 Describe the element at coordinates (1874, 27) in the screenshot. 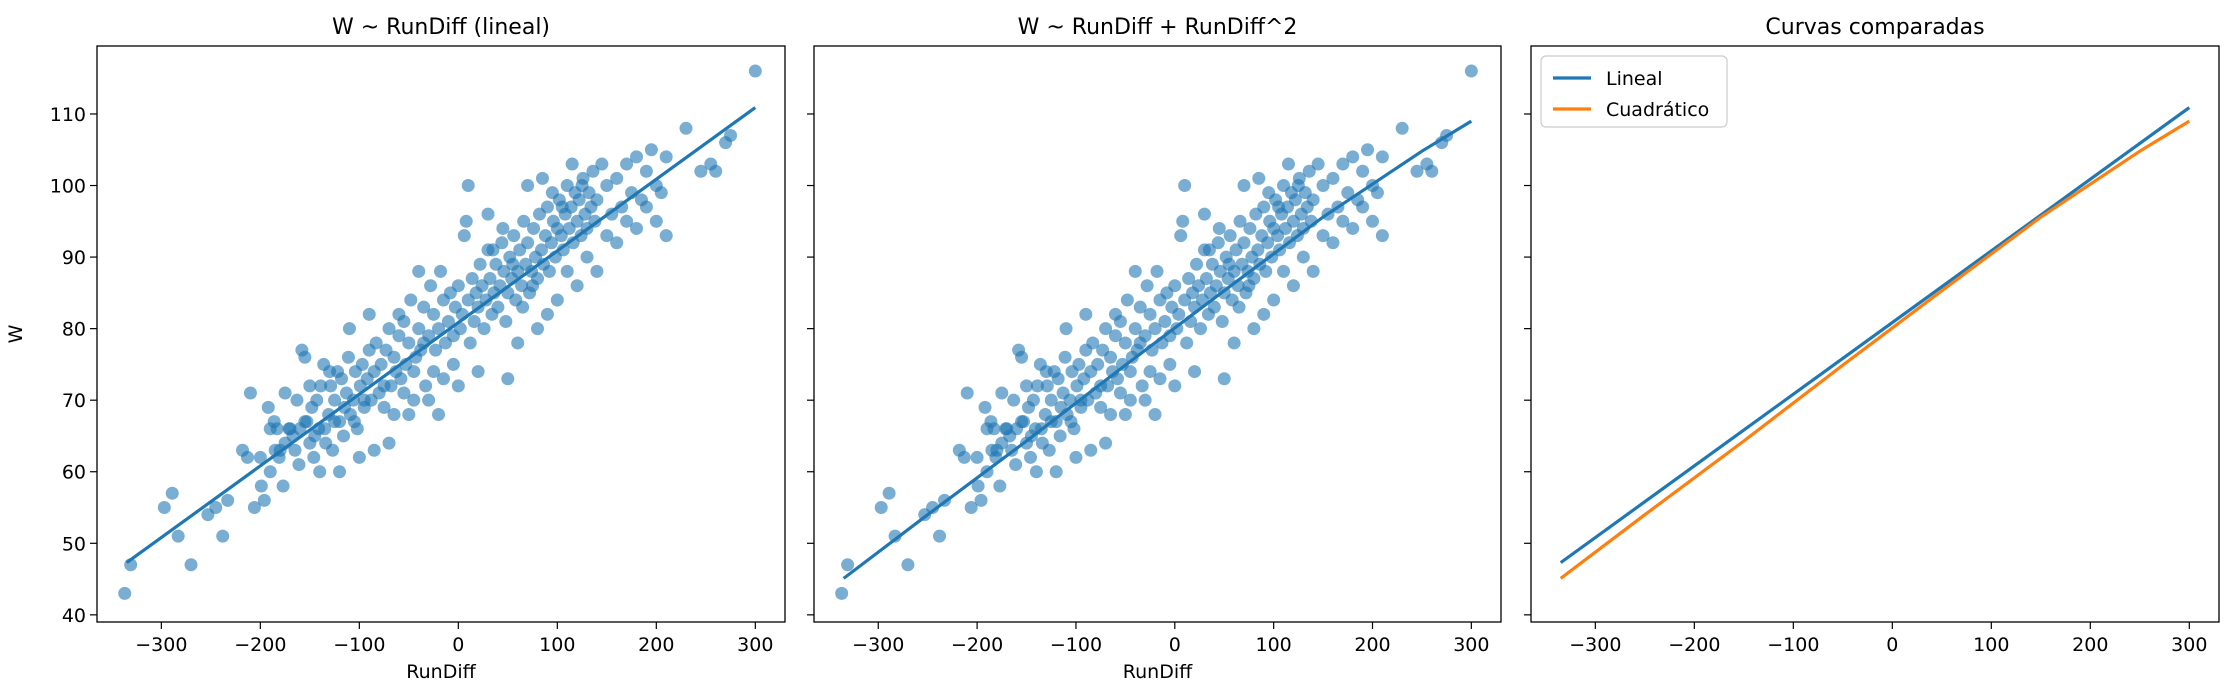

I see `panel-title: Curvas comparadas` at that location.